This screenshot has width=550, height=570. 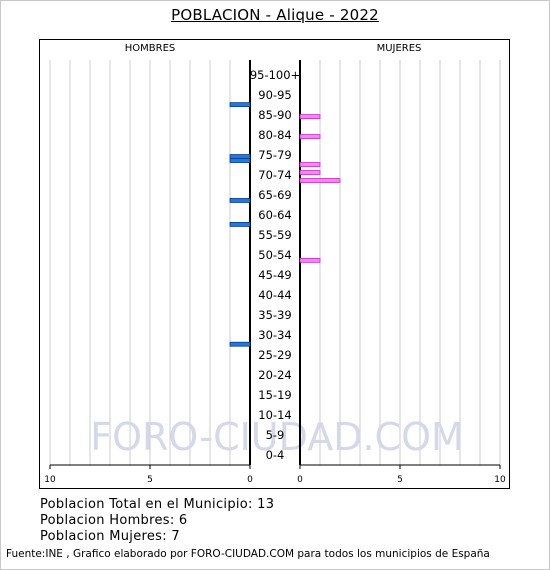 What do you see at coordinates (399, 48) in the screenshot?
I see `mujeres-header: MUJERES` at bounding box center [399, 48].